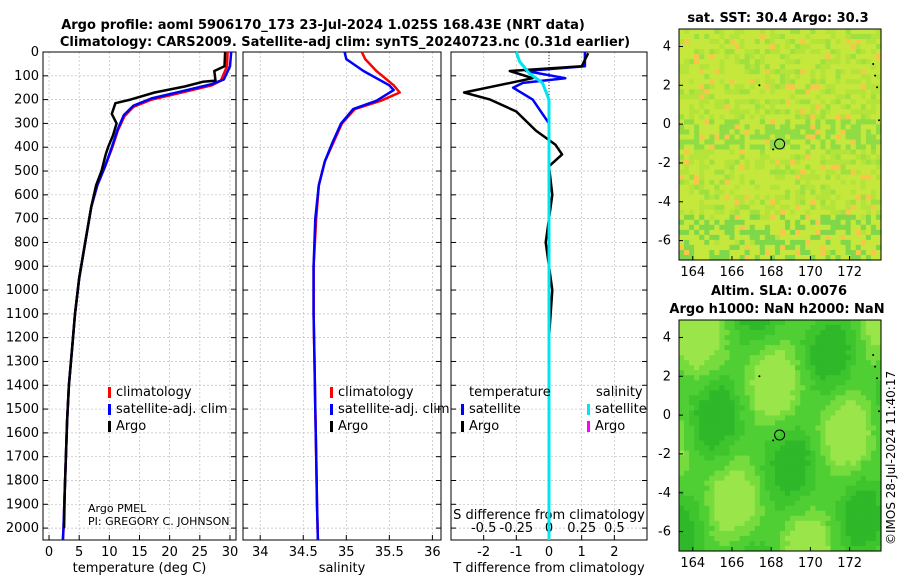 The image size is (900, 580). What do you see at coordinates (517, 528) in the screenshot?
I see `s-tick-label: -0.25` at bounding box center [517, 528].